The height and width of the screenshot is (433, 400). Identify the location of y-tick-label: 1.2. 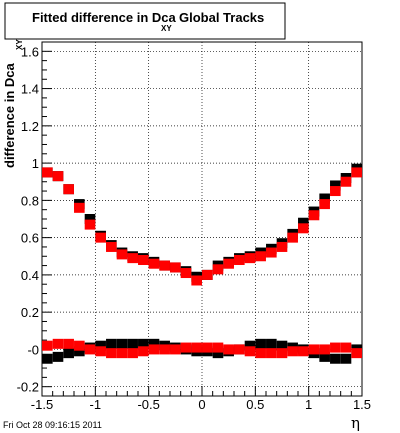
(30, 126).